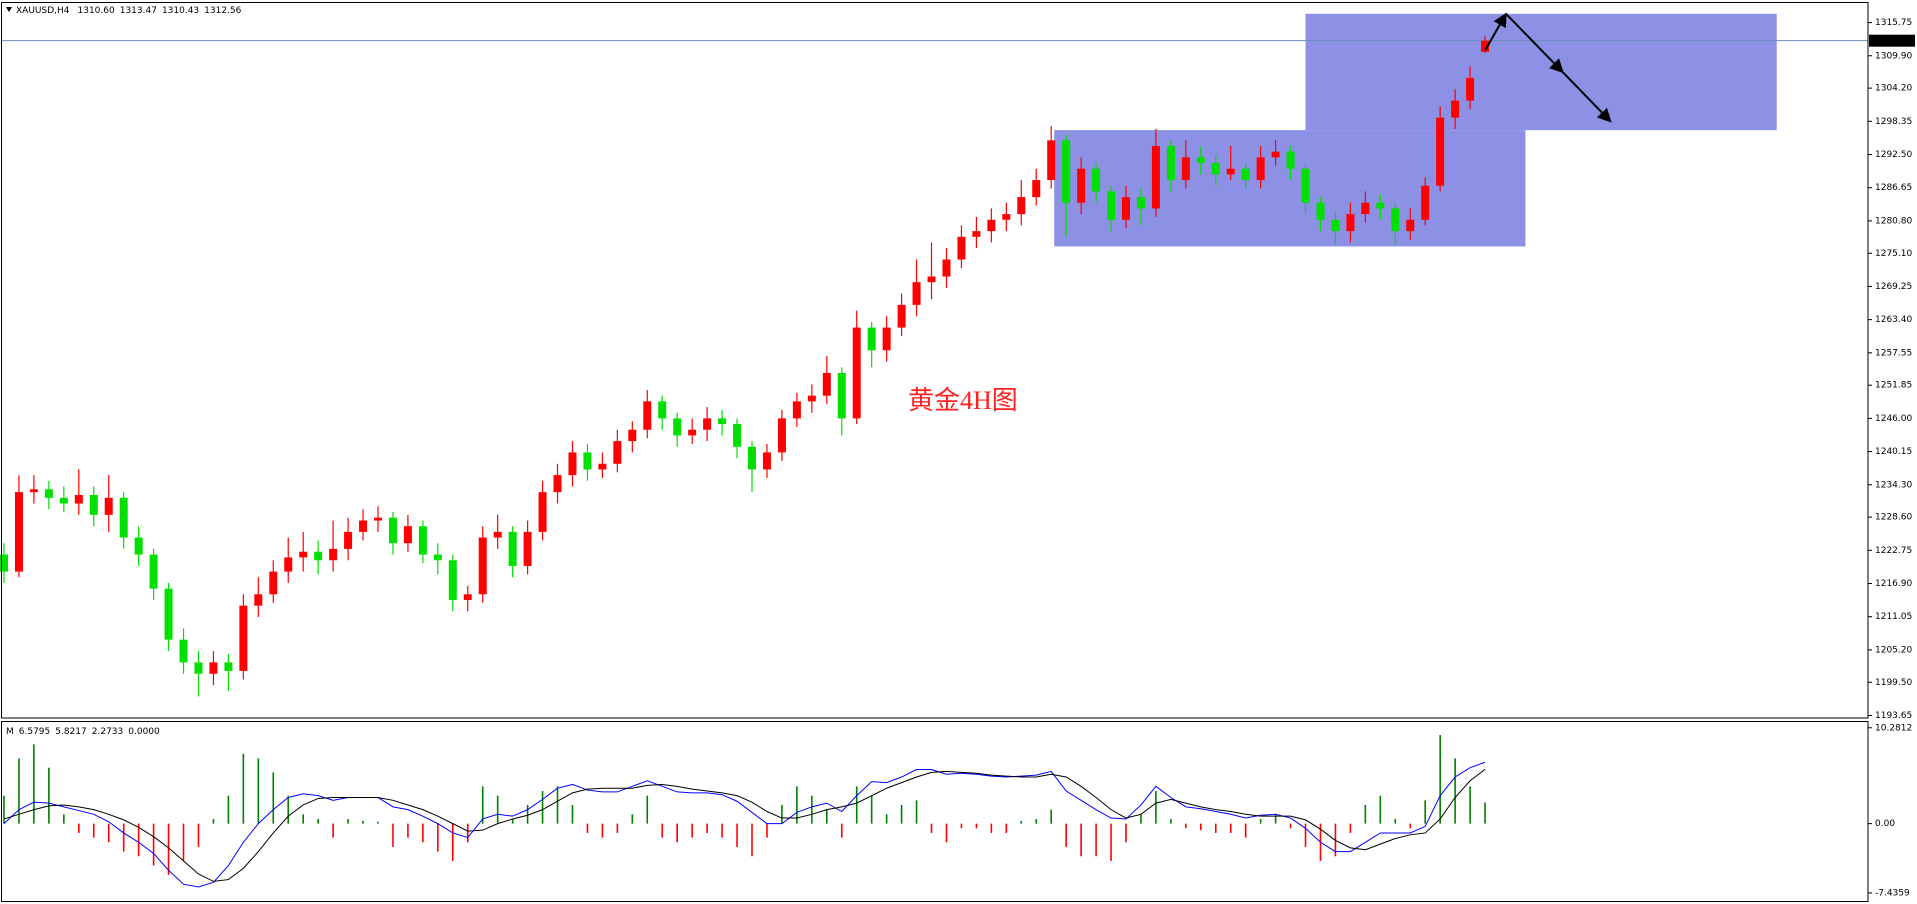  Describe the element at coordinates (1893, 122) in the screenshot. I see `y-tick-label: 1298.35` at that location.